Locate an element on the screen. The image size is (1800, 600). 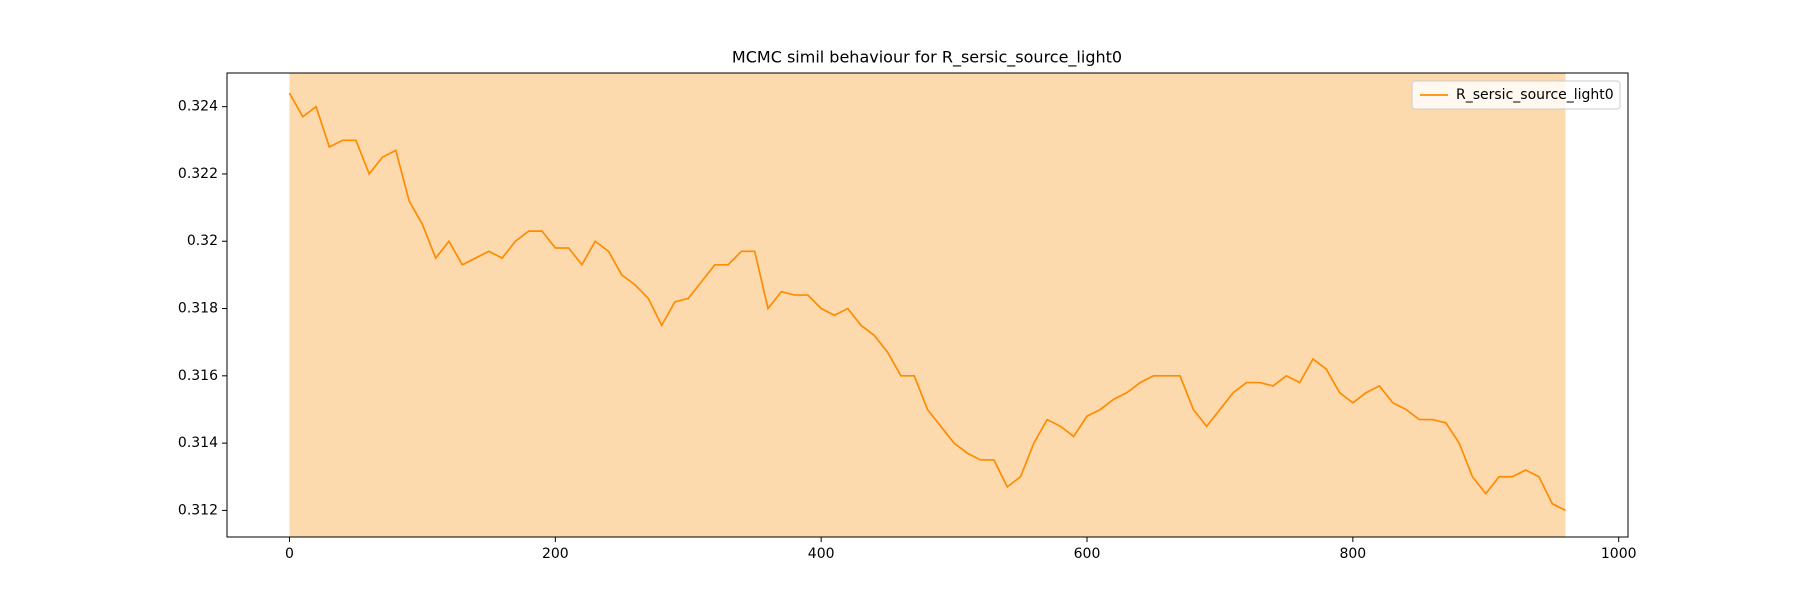
legend-box is located at coordinates (1516, 95).